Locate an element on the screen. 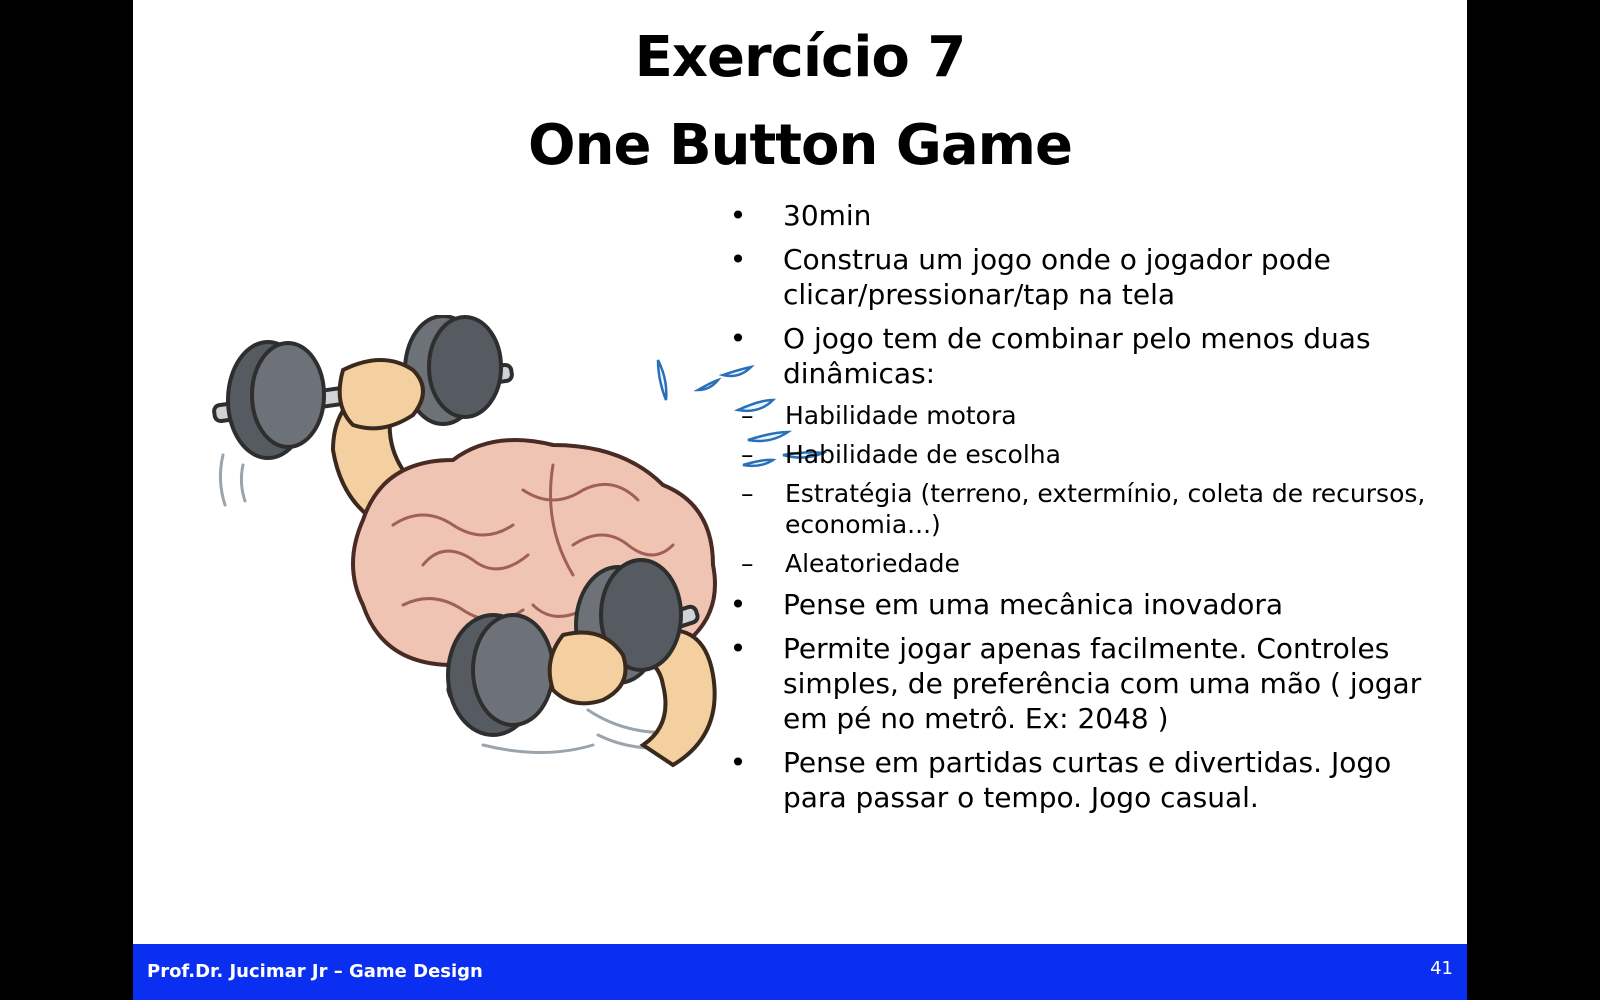 The image size is (1600, 1000). sub-list-item-text: Aleatoriedade is located at coordinates (872, 563).